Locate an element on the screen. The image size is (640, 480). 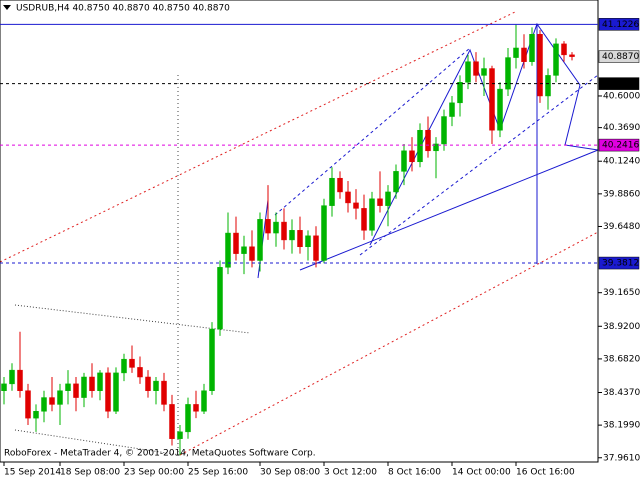
y-tick-label: 38.6820 is located at coordinates (621, 359).